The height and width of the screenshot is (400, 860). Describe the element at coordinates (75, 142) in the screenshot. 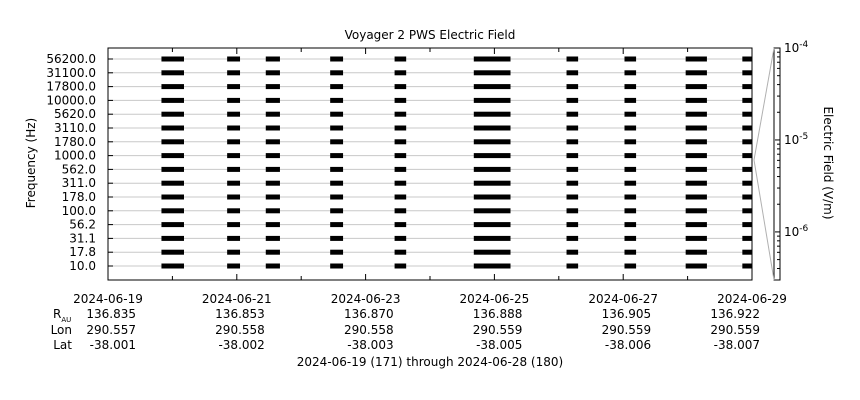

I see `y-tick-label: 1780.0` at that location.